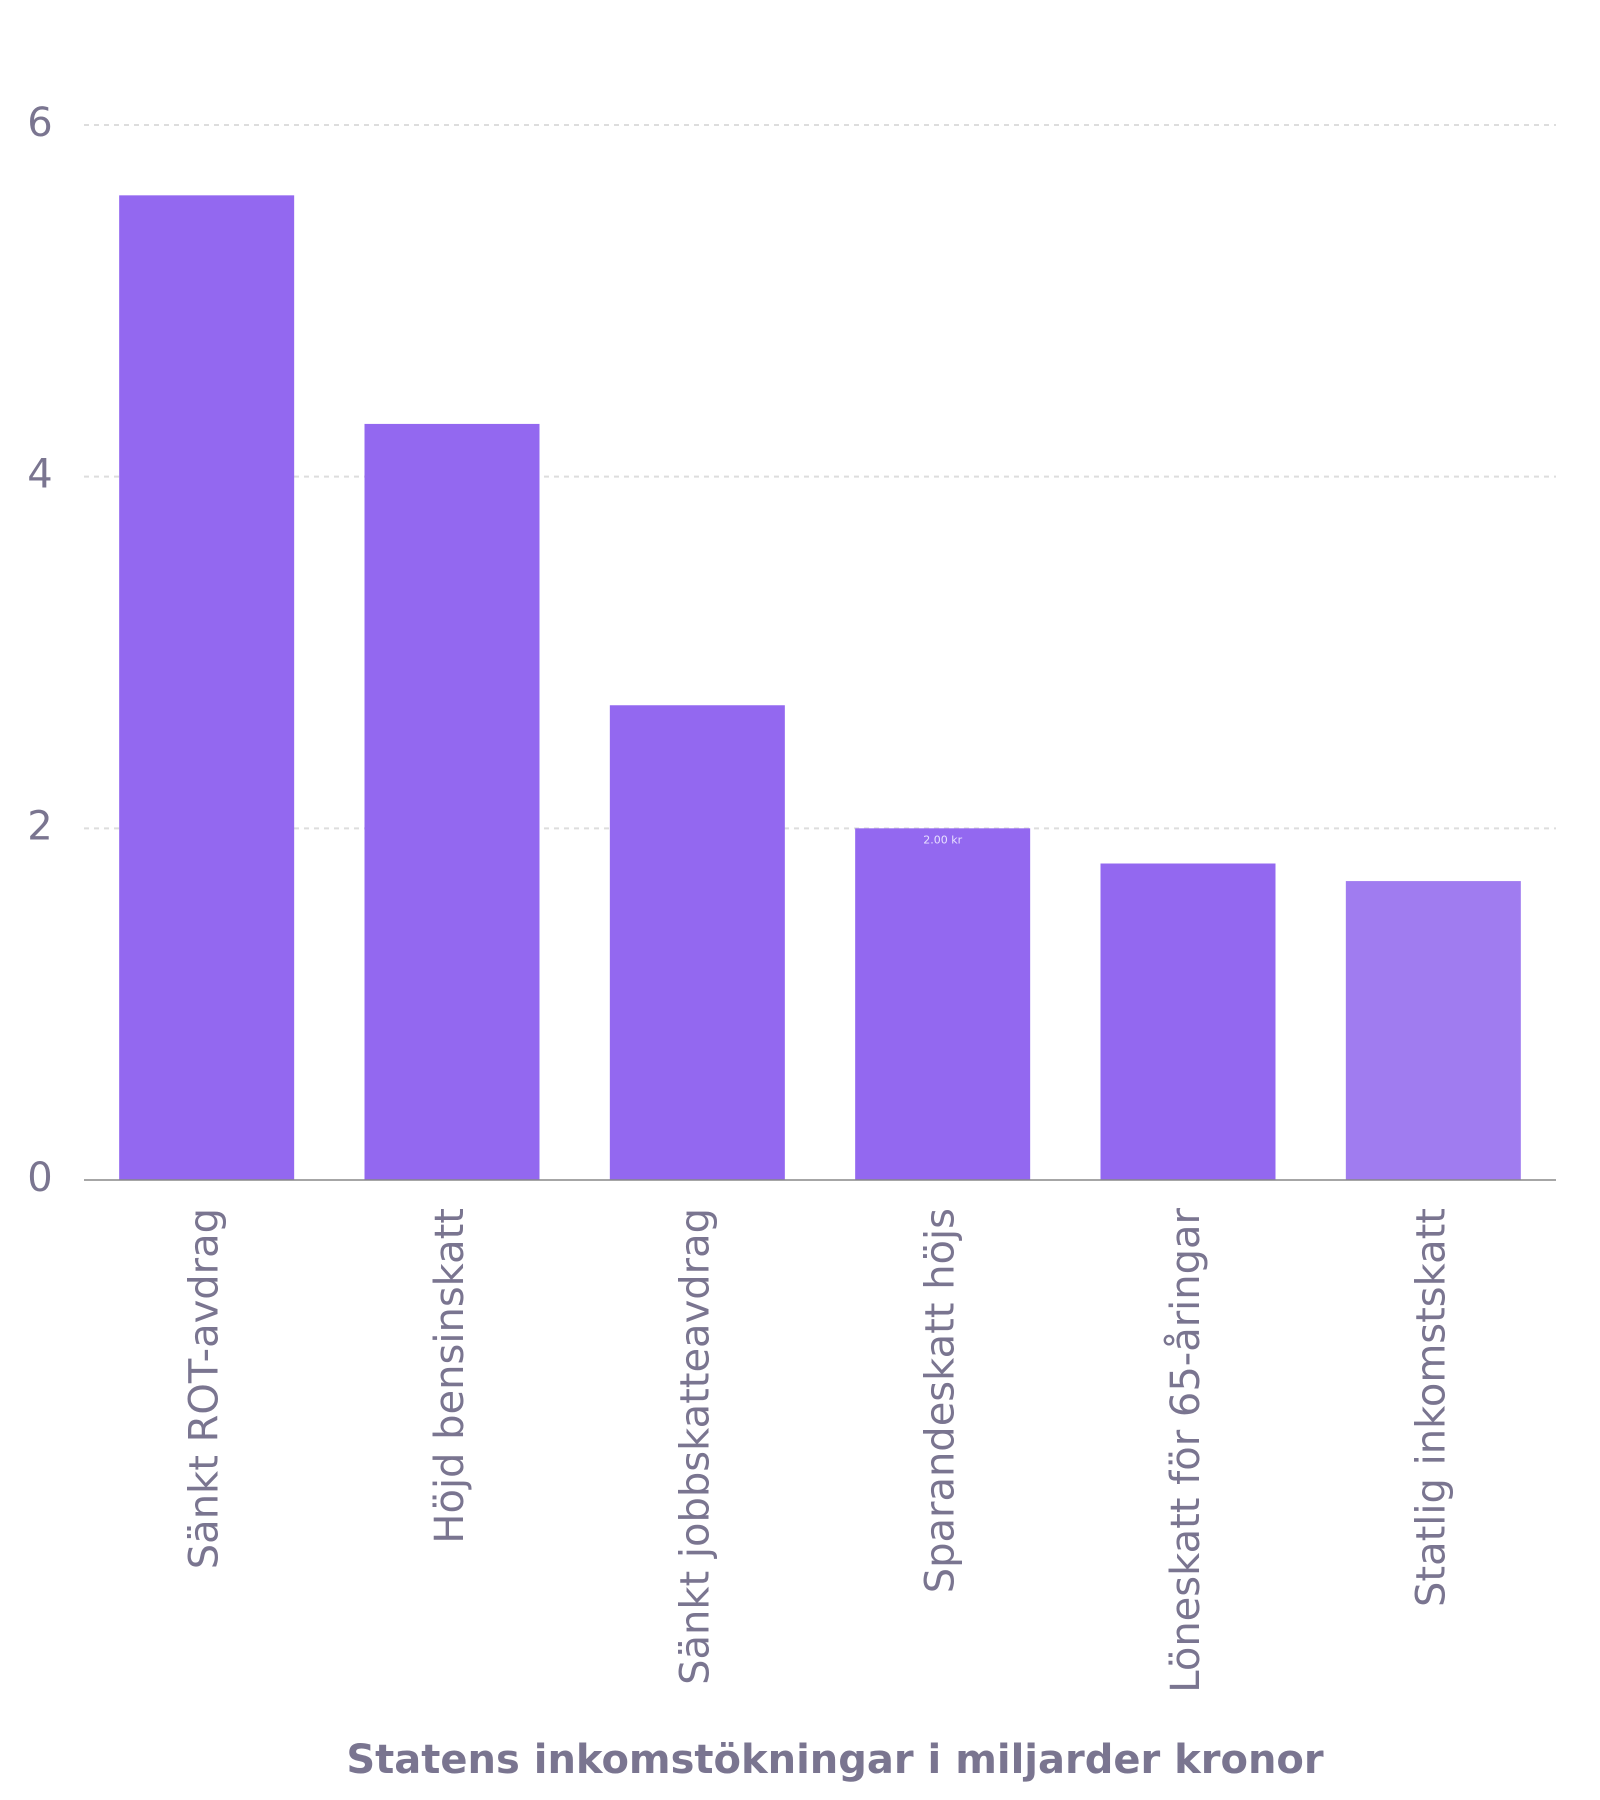  What do you see at coordinates (205, 1388) in the screenshot?
I see `x-tick-label: Sänkt ROT-avdrag` at bounding box center [205, 1388].